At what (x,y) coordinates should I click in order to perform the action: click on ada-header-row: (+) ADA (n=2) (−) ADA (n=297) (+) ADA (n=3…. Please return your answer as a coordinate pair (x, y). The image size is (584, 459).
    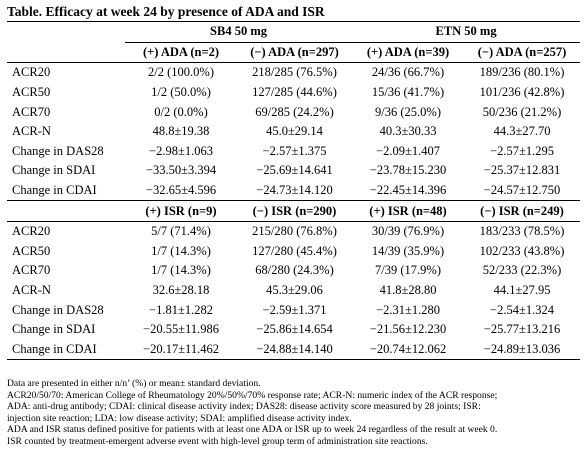
    Looking at the image, I should click on (293, 52).